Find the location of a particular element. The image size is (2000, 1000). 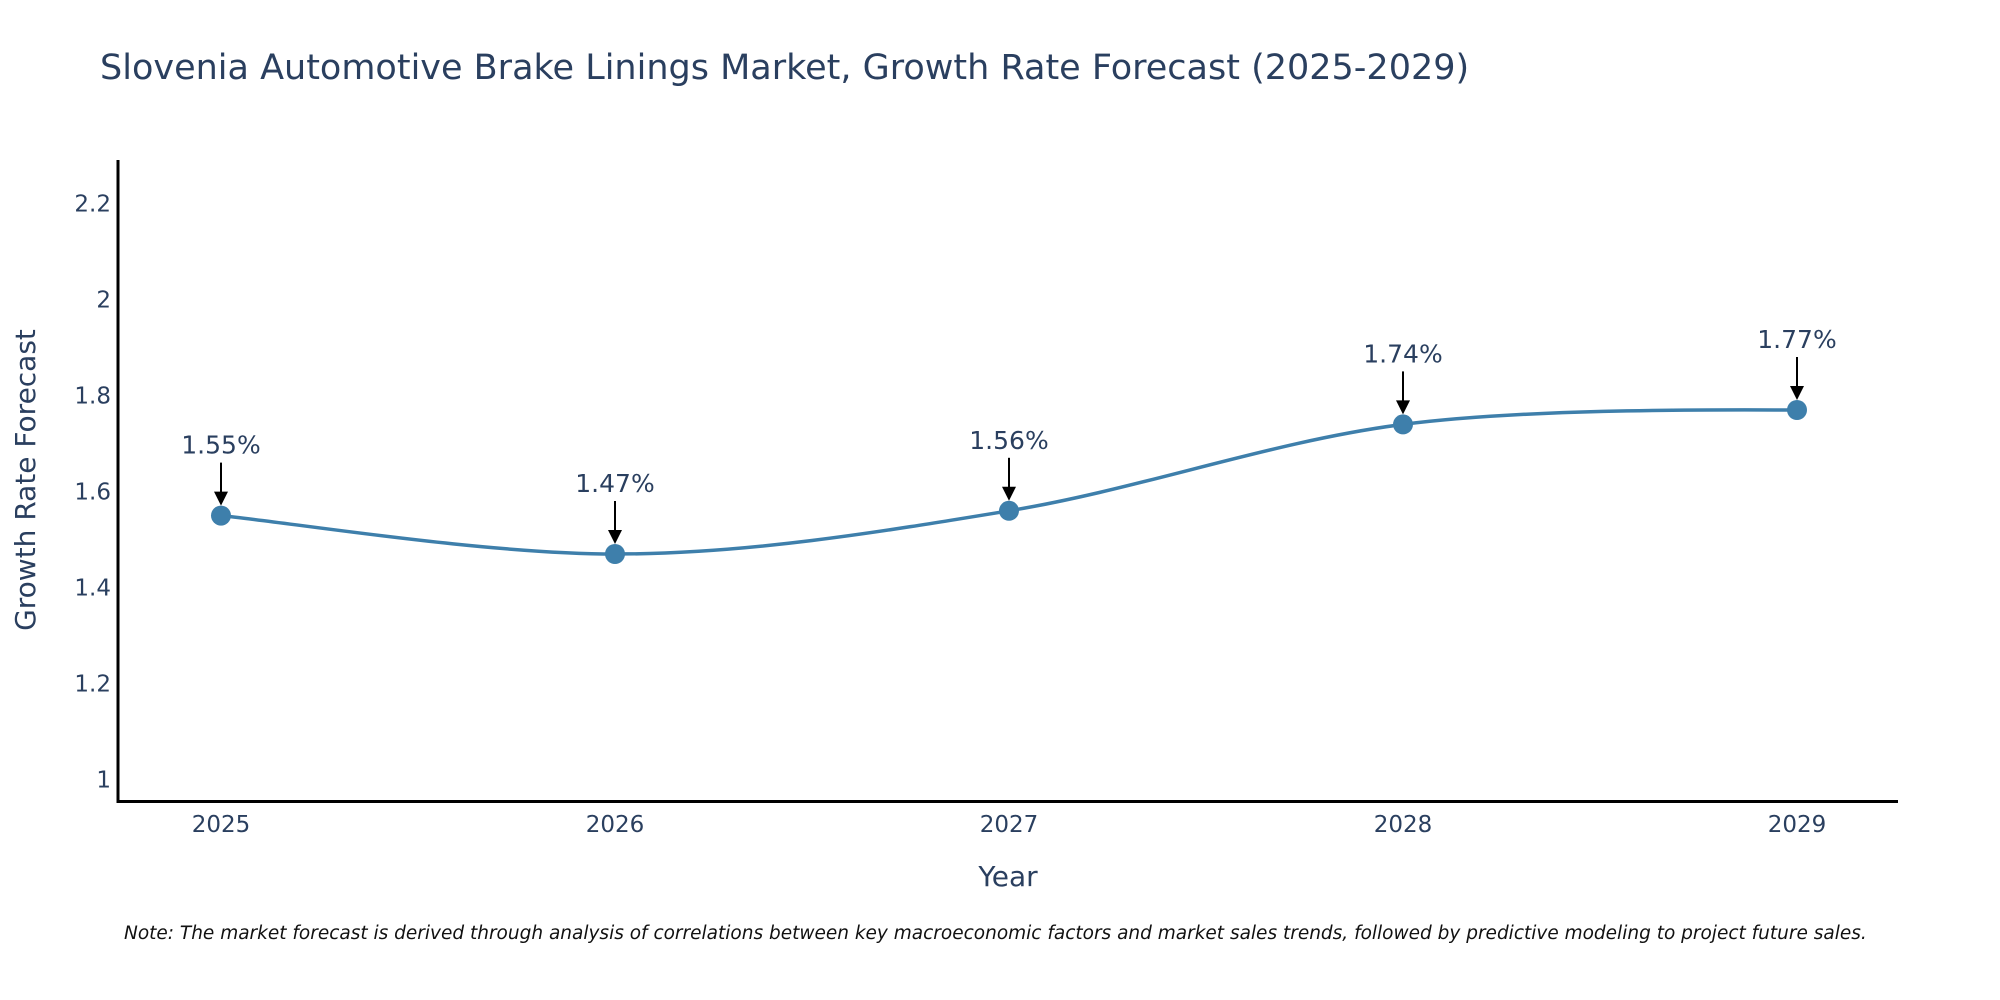

y-tick-label: 1.6 is located at coordinates (92, 493).